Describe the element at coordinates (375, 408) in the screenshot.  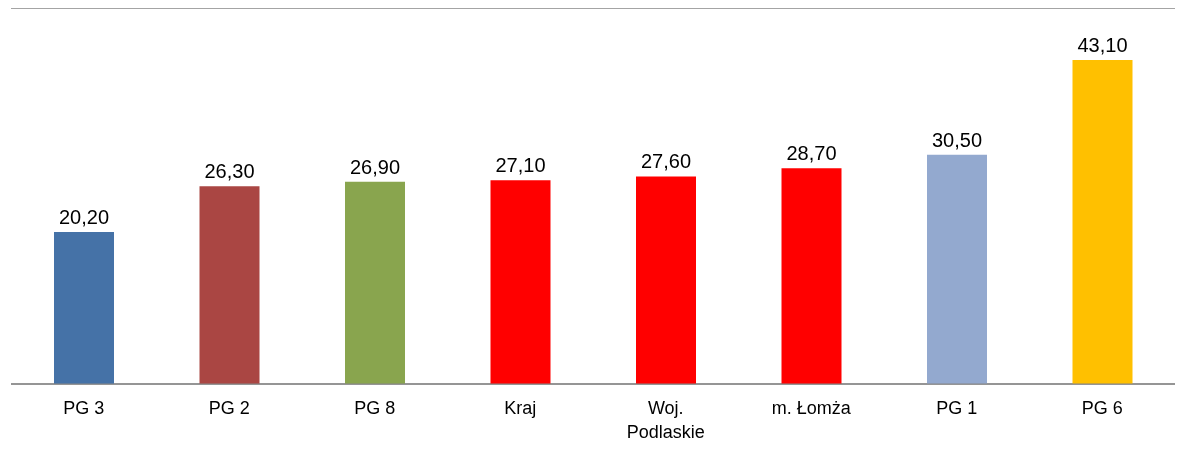
I see `x-tick-label: PG 8` at that location.